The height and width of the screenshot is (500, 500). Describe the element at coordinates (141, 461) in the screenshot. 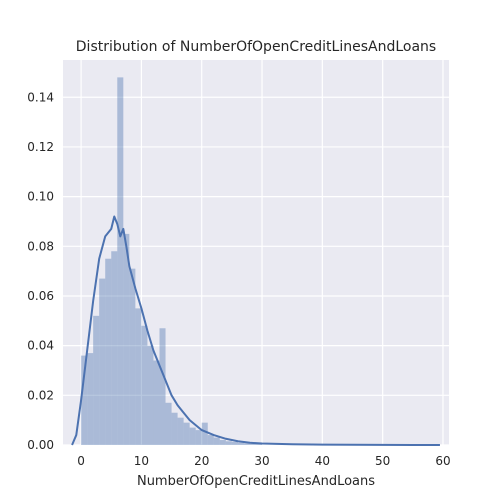

I see `x-tick-label: 10` at that location.